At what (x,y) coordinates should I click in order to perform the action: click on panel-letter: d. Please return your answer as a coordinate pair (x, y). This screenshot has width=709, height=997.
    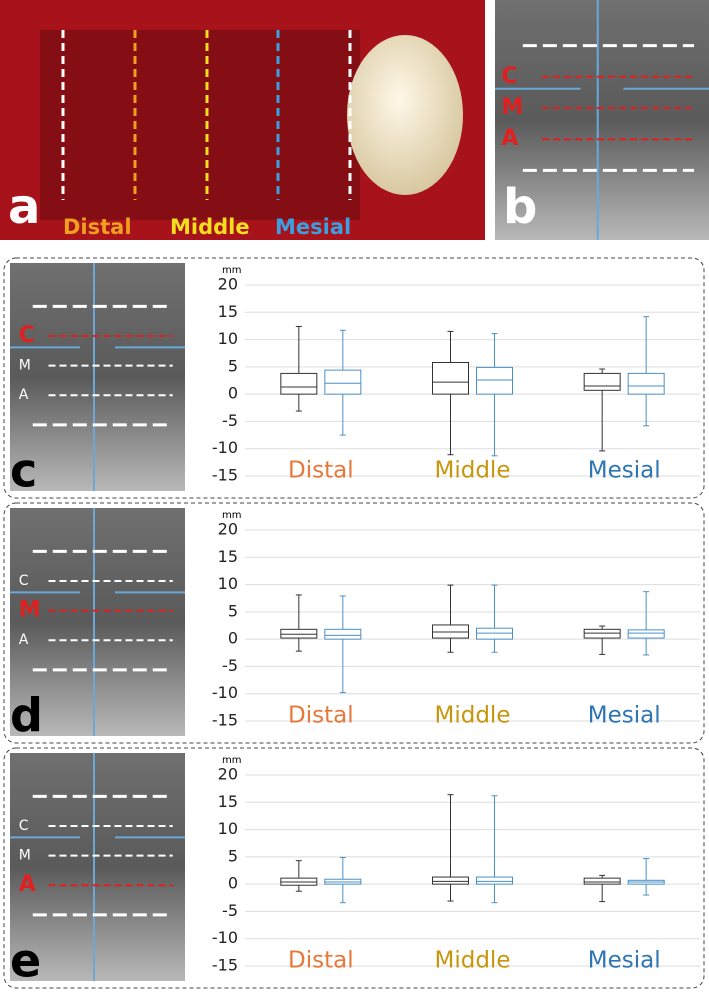
    Looking at the image, I should click on (26, 716).